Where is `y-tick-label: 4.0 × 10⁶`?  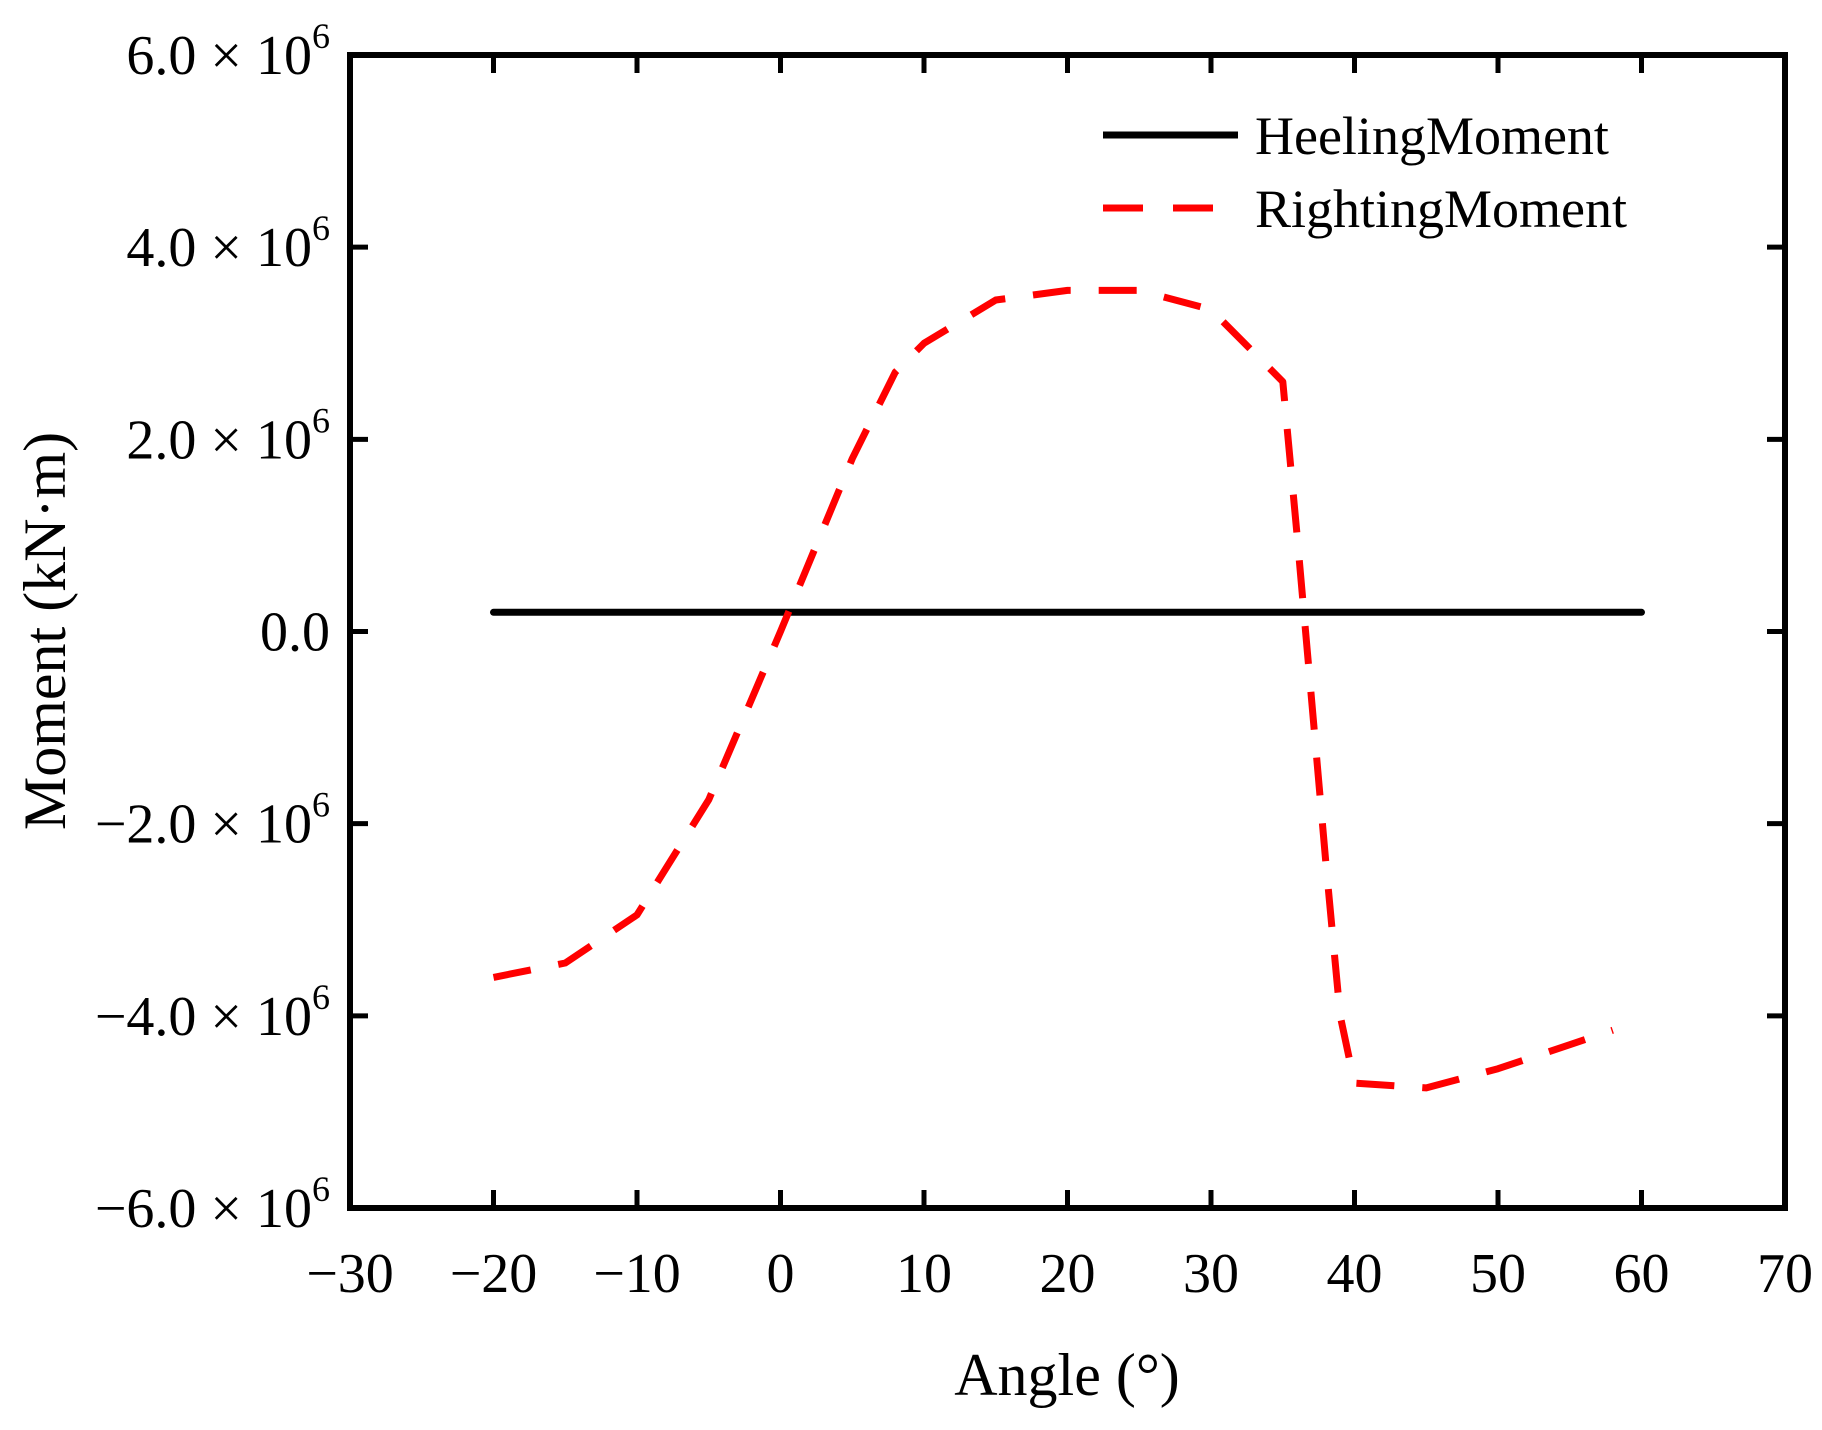 y-tick-label: 4.0 × 10⁶ is located at coordinates (228, 243).